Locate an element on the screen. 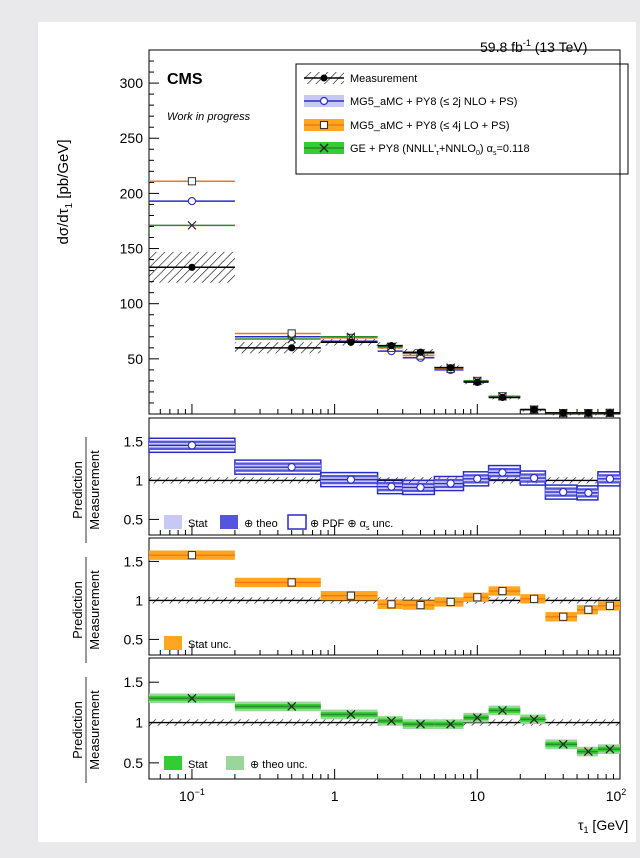 This screenshot has height=858, width=640. ratio3-ylabel: Prediction Measurement is located at coordinates (86, 730).